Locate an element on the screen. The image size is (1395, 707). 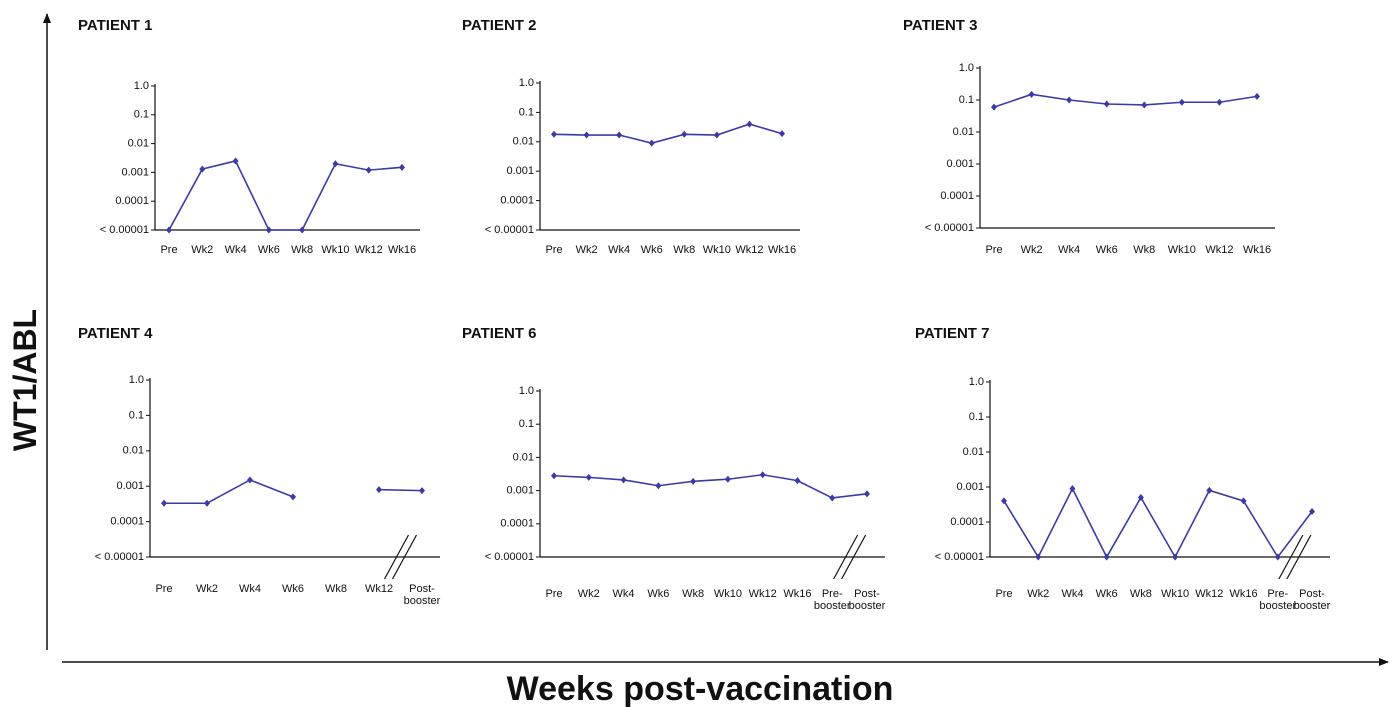
panel-title: PATIENT 3 is located at coordinates (940, 25).